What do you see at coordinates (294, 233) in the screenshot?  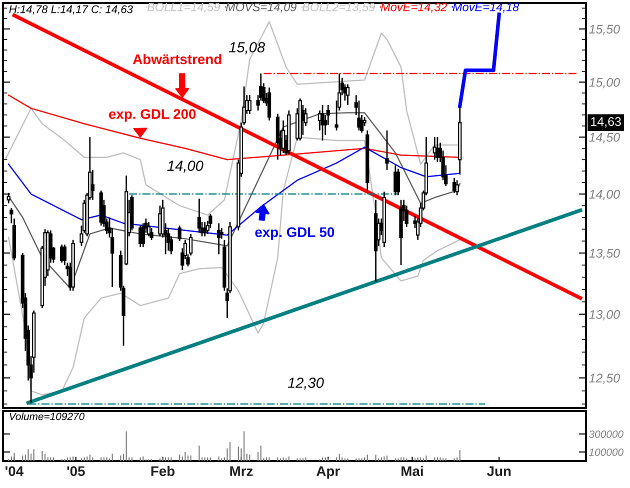 I see `annotation: exp. GDL 50` at bounding box center [294, 233].